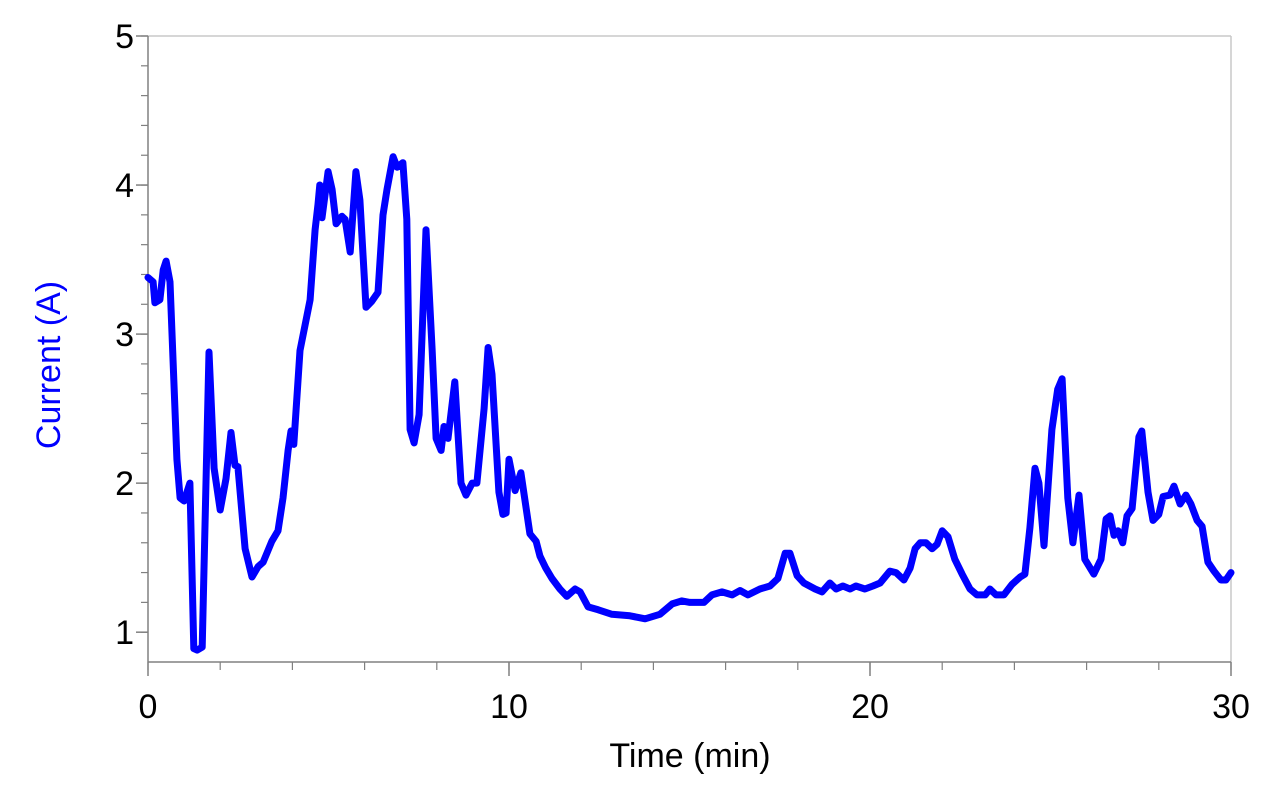 Image resolution: width=1280 pixels, height=800 pixels. I want to click on y-tick-label: 3, so click(124, 335).